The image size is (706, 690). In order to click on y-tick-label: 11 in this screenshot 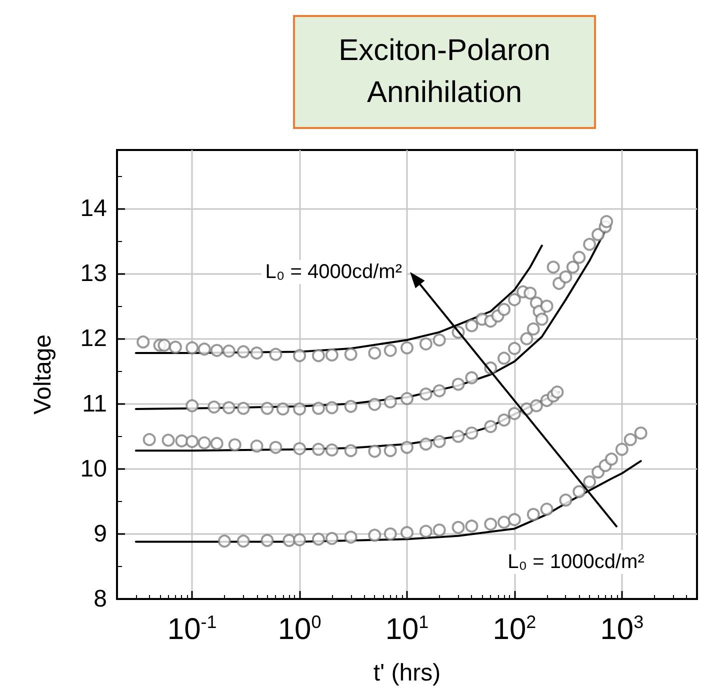, I will do `click(94, 404)`.